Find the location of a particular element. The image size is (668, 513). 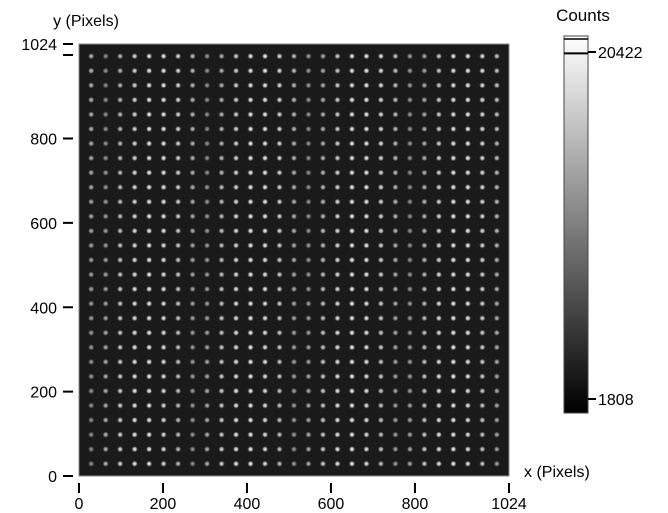

x-tick-label: 1024 is located at coordinates (509, 504).